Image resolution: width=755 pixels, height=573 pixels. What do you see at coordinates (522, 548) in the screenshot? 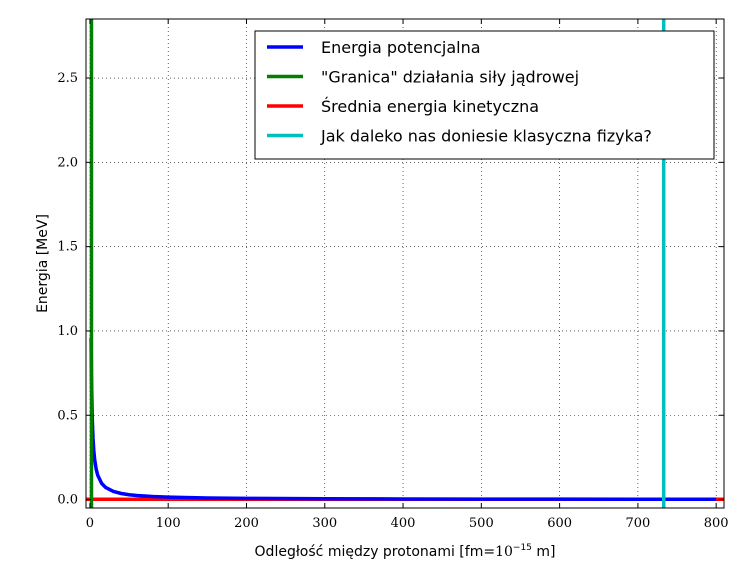
I see `x-axis-label-exponent: −15` at bounding box center [522, 548].